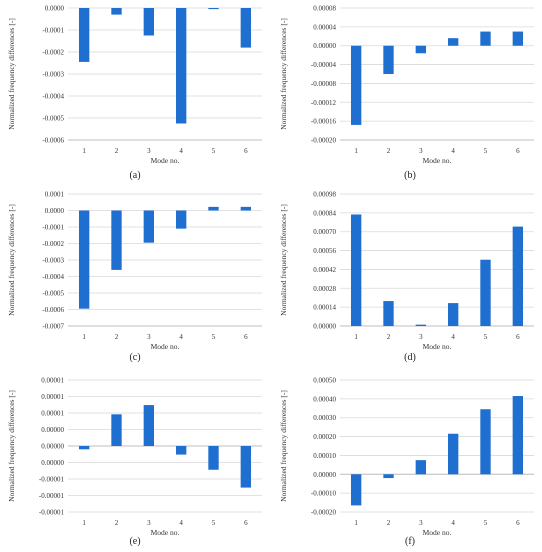 The width and height of the screenshot is (542, 552). What do you see at coordinates (181, 151) in the screenshot?
I see `x-tick-label-a: 4` at bounding box center [181, 151].